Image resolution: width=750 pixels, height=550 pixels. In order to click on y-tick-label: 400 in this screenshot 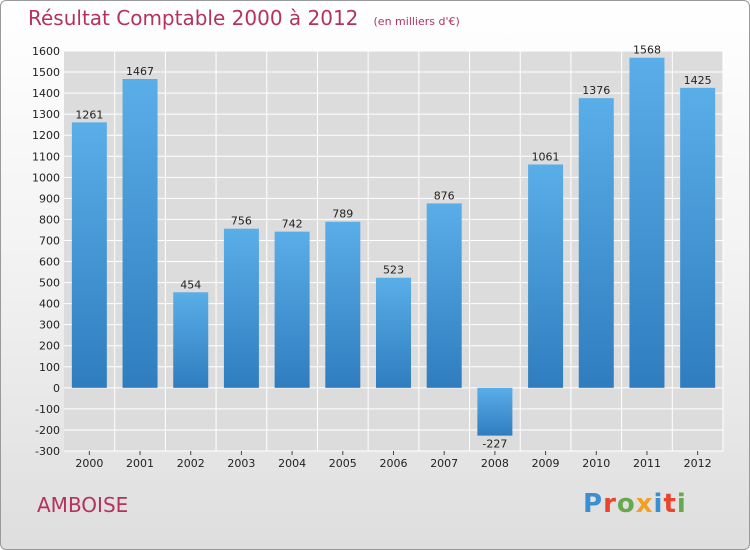, I will do `click(49, 304)`.